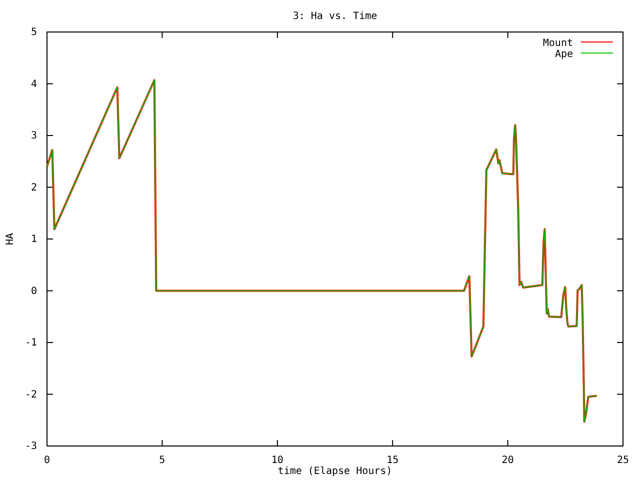 The image size is (640, 480). I want to click on y-tick-label: 3, so click(33, 136).